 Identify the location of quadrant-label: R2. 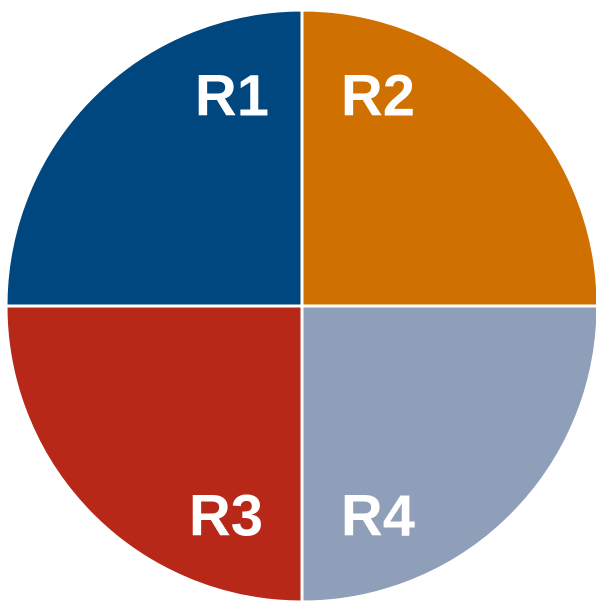
(378, 95).